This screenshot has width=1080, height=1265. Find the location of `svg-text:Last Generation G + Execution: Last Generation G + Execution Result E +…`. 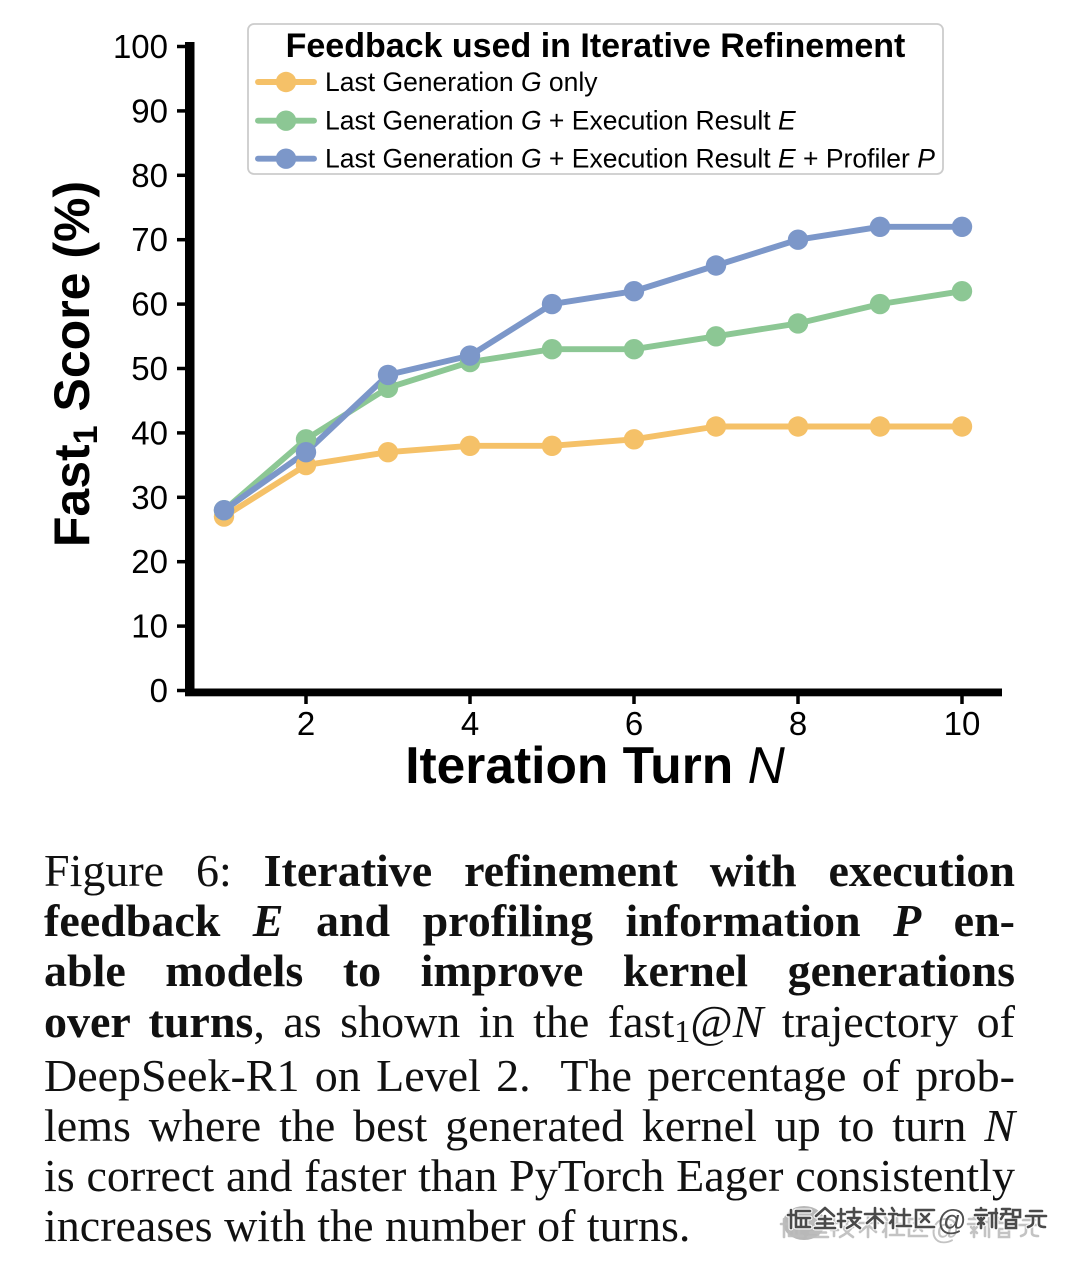

svg-text:Last Generation G + Execution: Last Generation G + Execution Result E +… is located at coordinates (630, 159).